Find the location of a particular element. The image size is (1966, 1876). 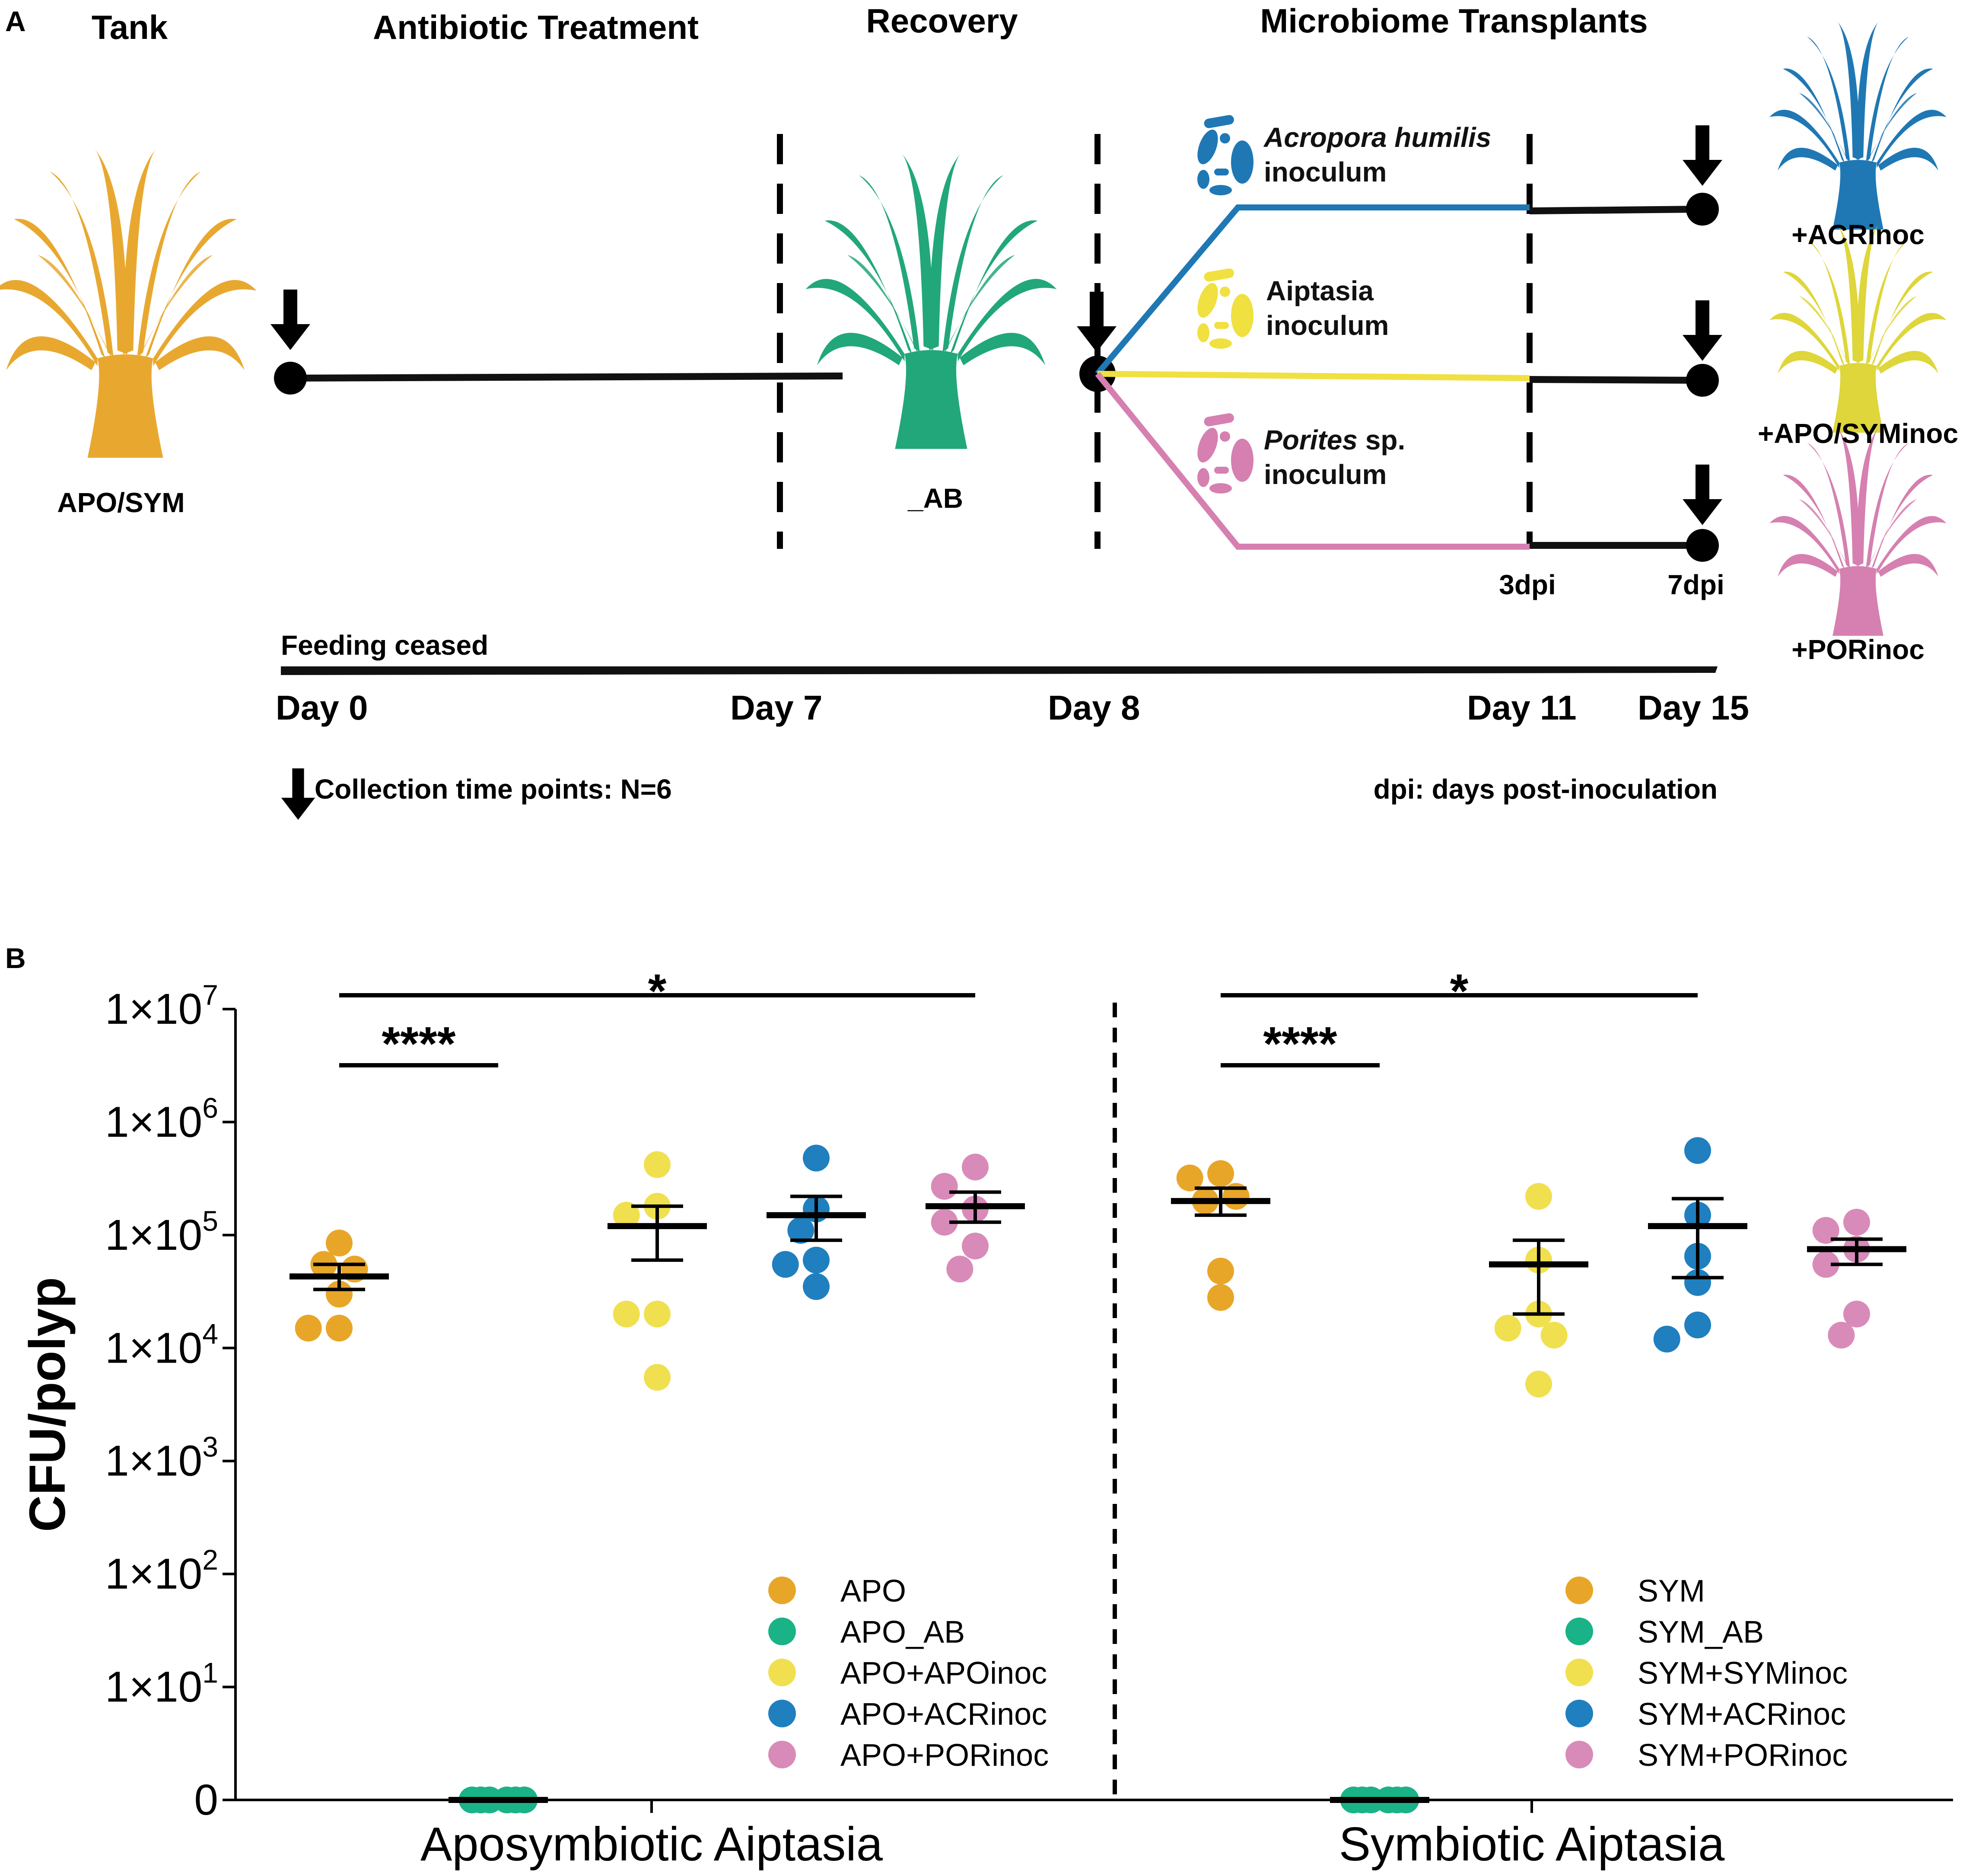

legend-label: SYM is located at coordinates (1671, 1591).